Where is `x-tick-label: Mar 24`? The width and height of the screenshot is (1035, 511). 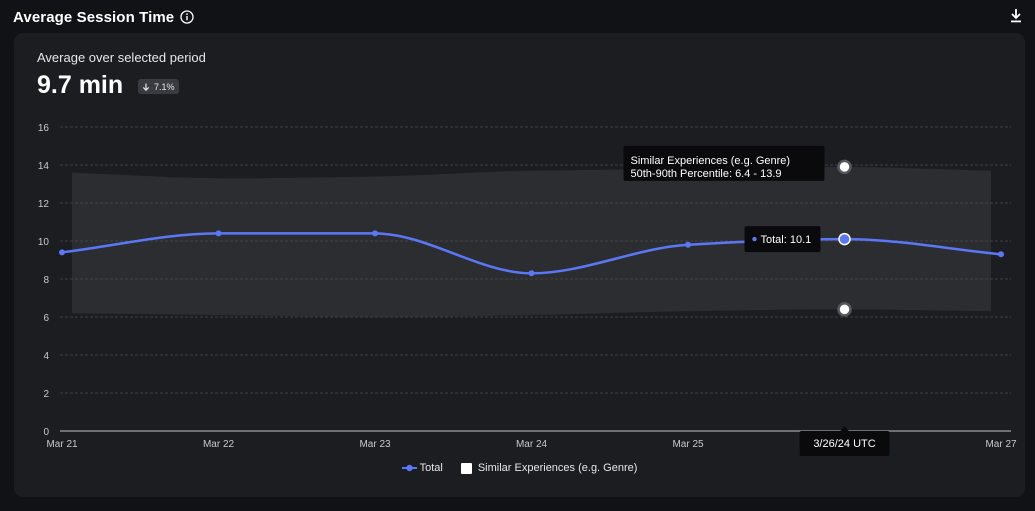
x-tick-label: Mar 24 is located at coordinates (532, 444).